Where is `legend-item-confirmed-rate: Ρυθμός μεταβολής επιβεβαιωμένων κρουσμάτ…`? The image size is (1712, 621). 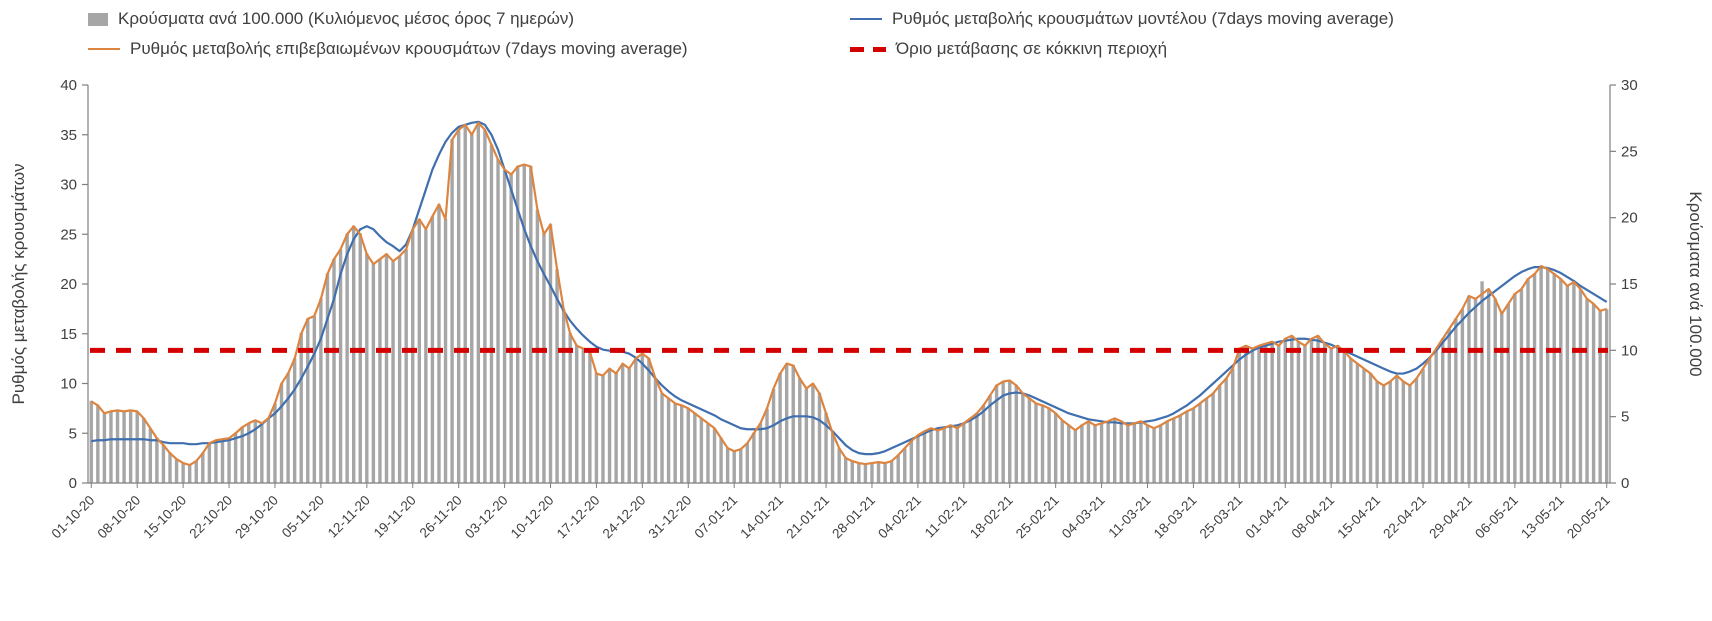 legend-item-confirmed-rate: Ρυθμός μεταβολής επιβεβαιωμένων κρουσμάτ… is located at coordinates (469, 49).